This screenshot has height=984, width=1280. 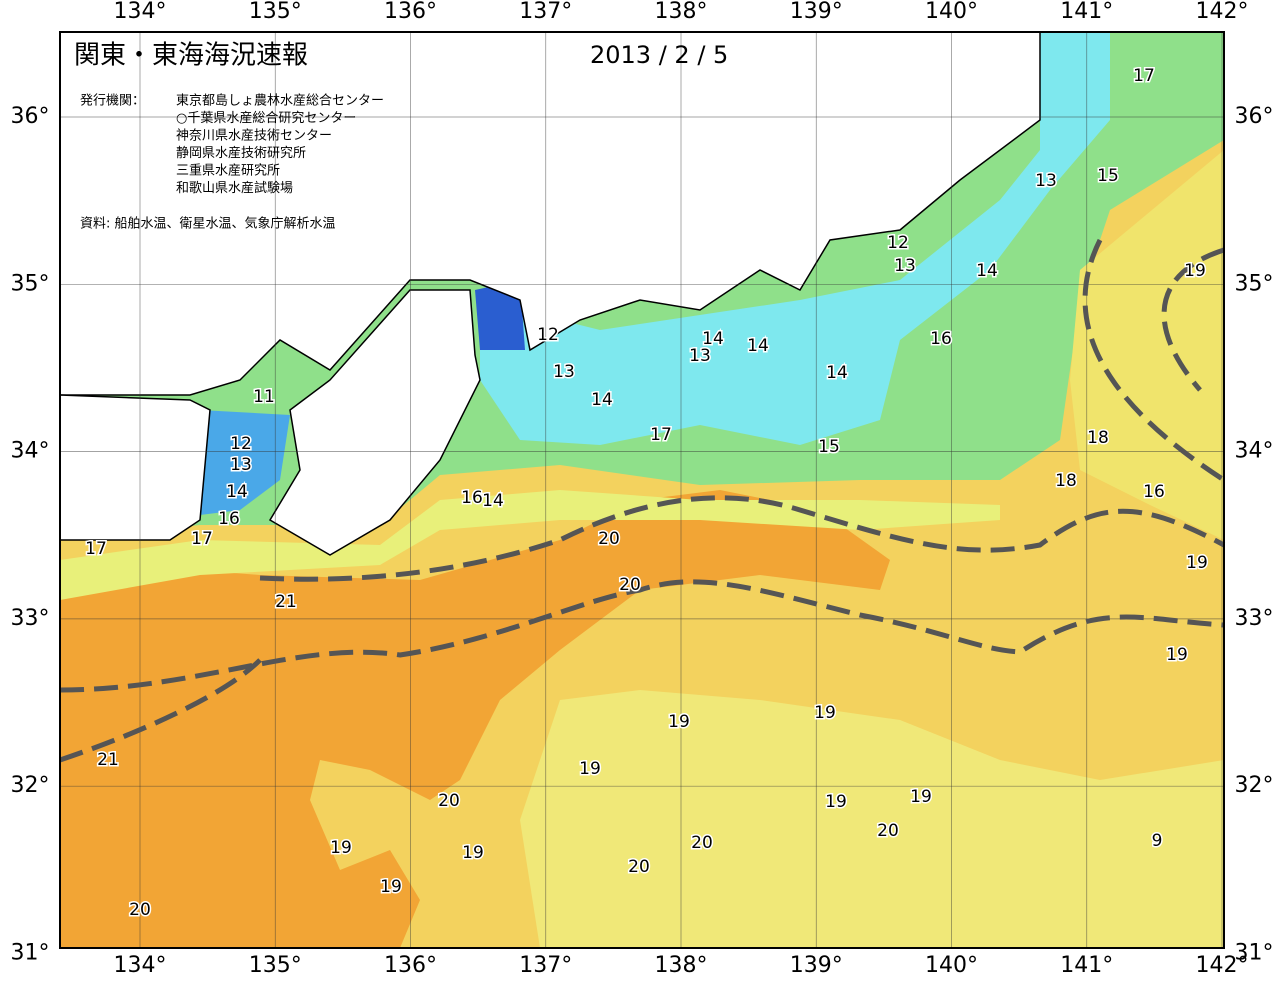 I want to click on lon-label-top: 135°, so click(x=275, y=12).